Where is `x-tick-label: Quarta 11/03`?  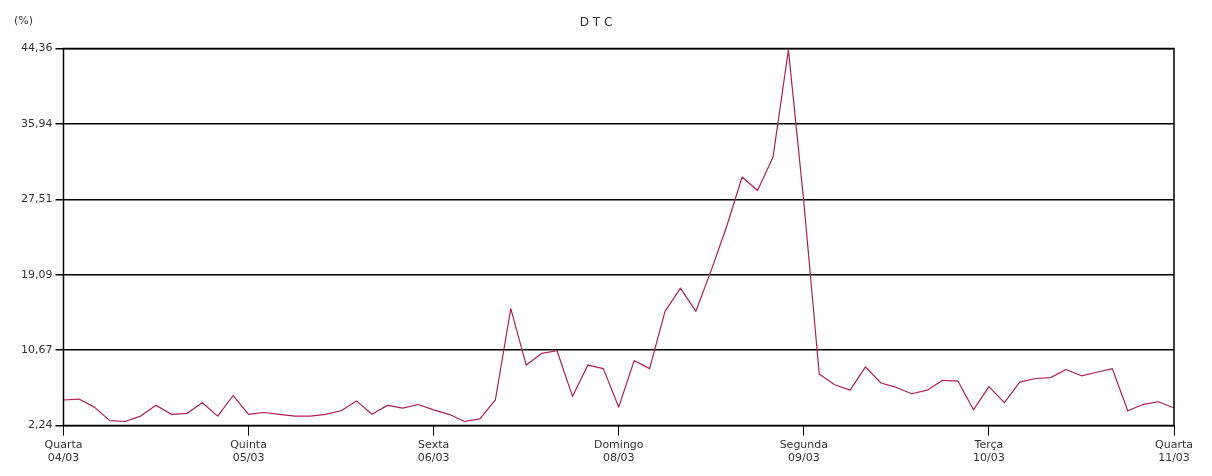 x-tick-label: Quarta 11/03 is located at coordinates (1174, 451).